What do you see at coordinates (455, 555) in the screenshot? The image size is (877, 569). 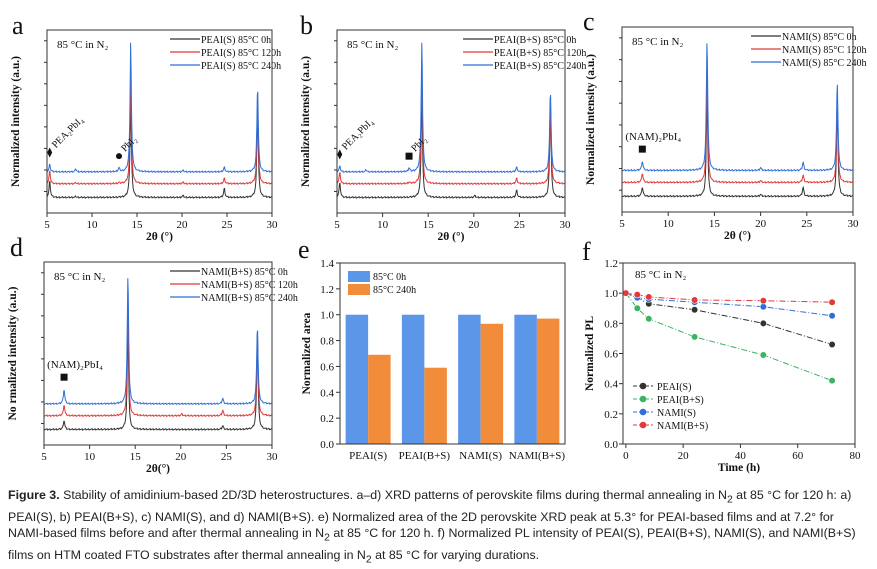 I see `caption-segment: at 85 °C for varying durations.` at bounding box center [455, 555].